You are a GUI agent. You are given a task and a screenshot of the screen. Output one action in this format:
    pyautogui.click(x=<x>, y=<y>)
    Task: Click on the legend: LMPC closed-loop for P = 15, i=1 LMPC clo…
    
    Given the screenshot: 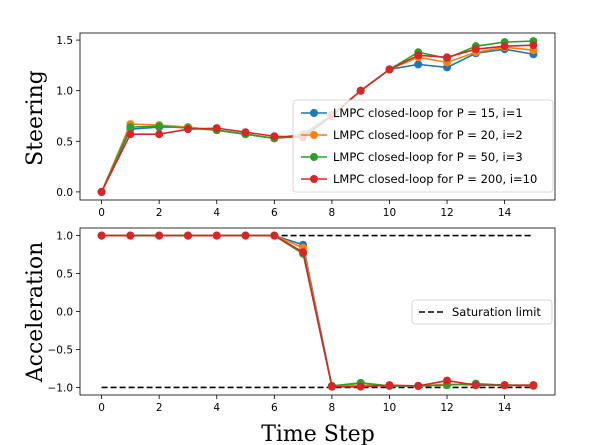 What is the action you would take?
    pyautogui.click(x=423, y=146)
    